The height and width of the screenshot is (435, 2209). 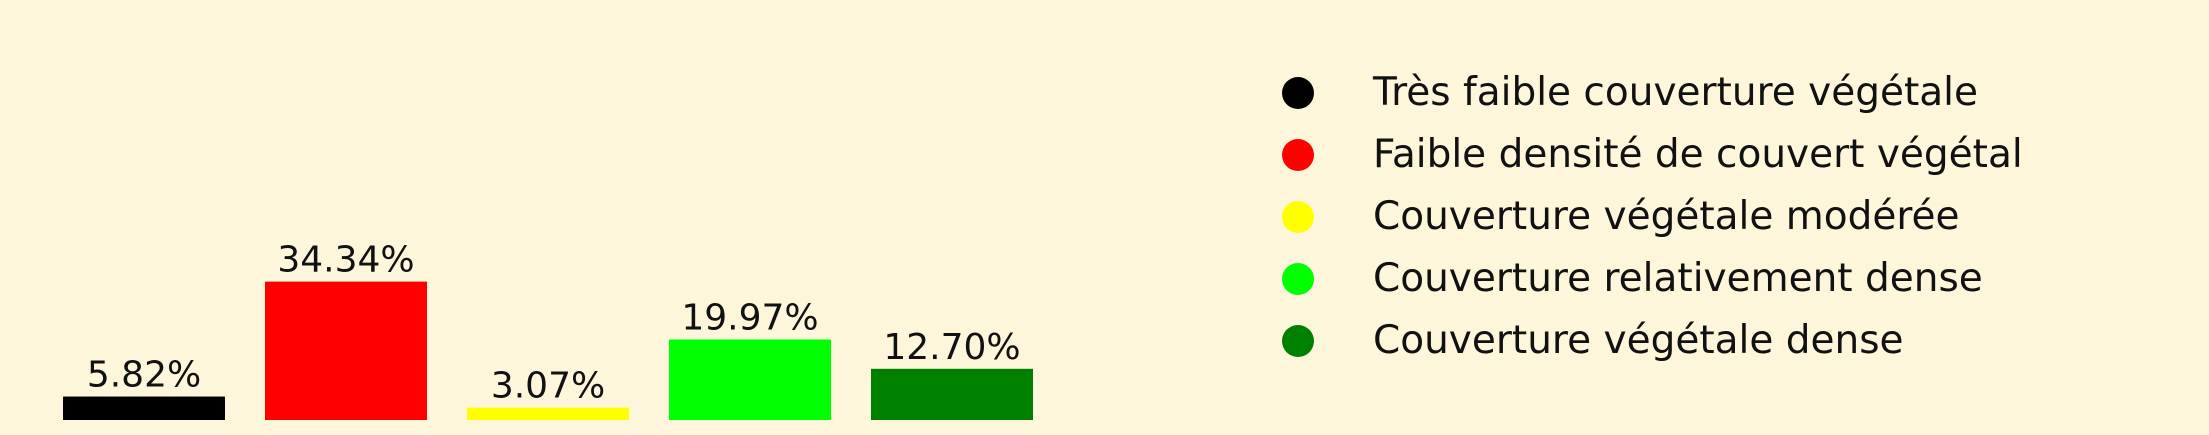 I want to click on legend-item-2: Faible densité de couvert végétal, so click(x=1652, y=154).